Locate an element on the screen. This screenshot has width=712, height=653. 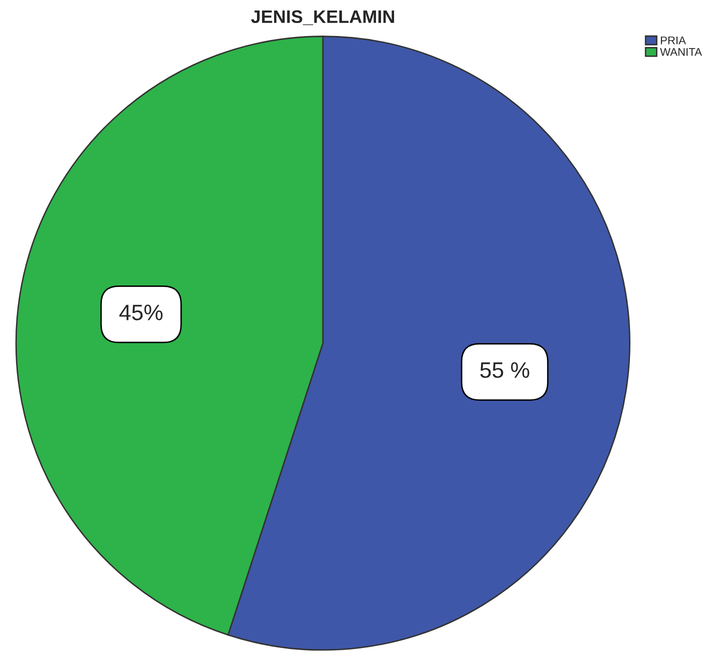
data-label: 45% is located at coordinates (141, 312).